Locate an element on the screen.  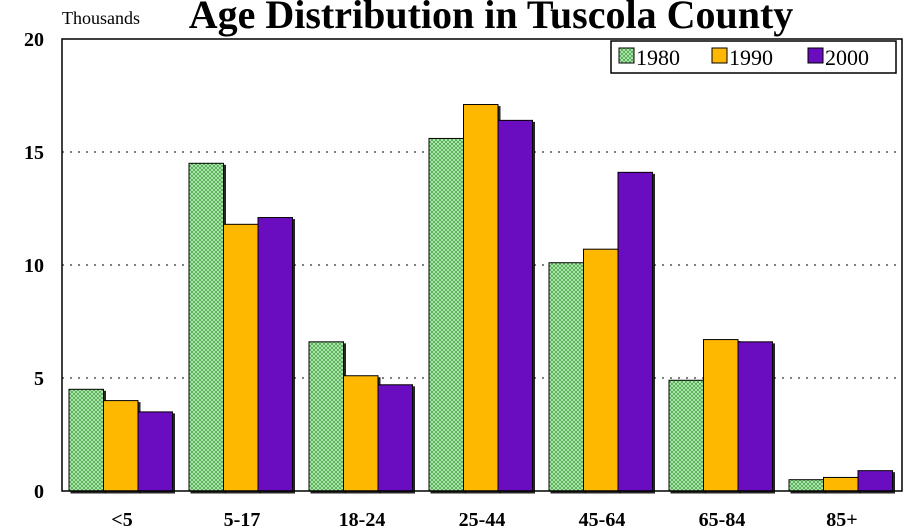
x-tick-label: 5-17 is located at coordinates (242, 520).